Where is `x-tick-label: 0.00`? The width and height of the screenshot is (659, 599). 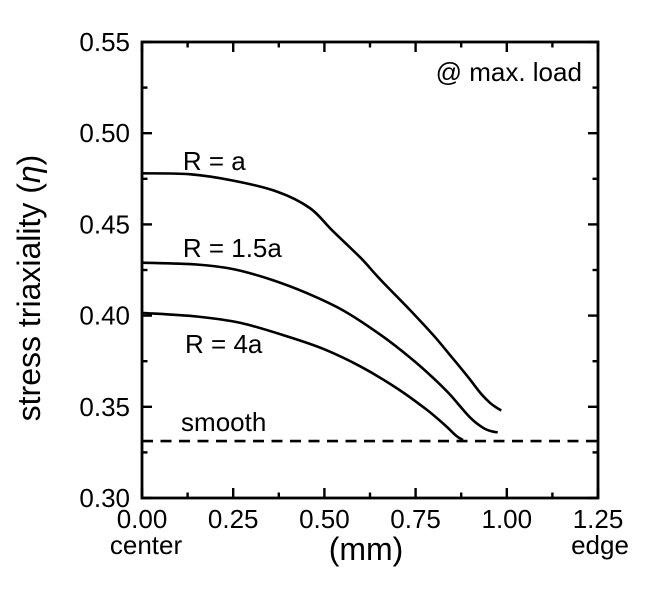 x-tick-label: 0.00 is located at coordinates (142, 519).